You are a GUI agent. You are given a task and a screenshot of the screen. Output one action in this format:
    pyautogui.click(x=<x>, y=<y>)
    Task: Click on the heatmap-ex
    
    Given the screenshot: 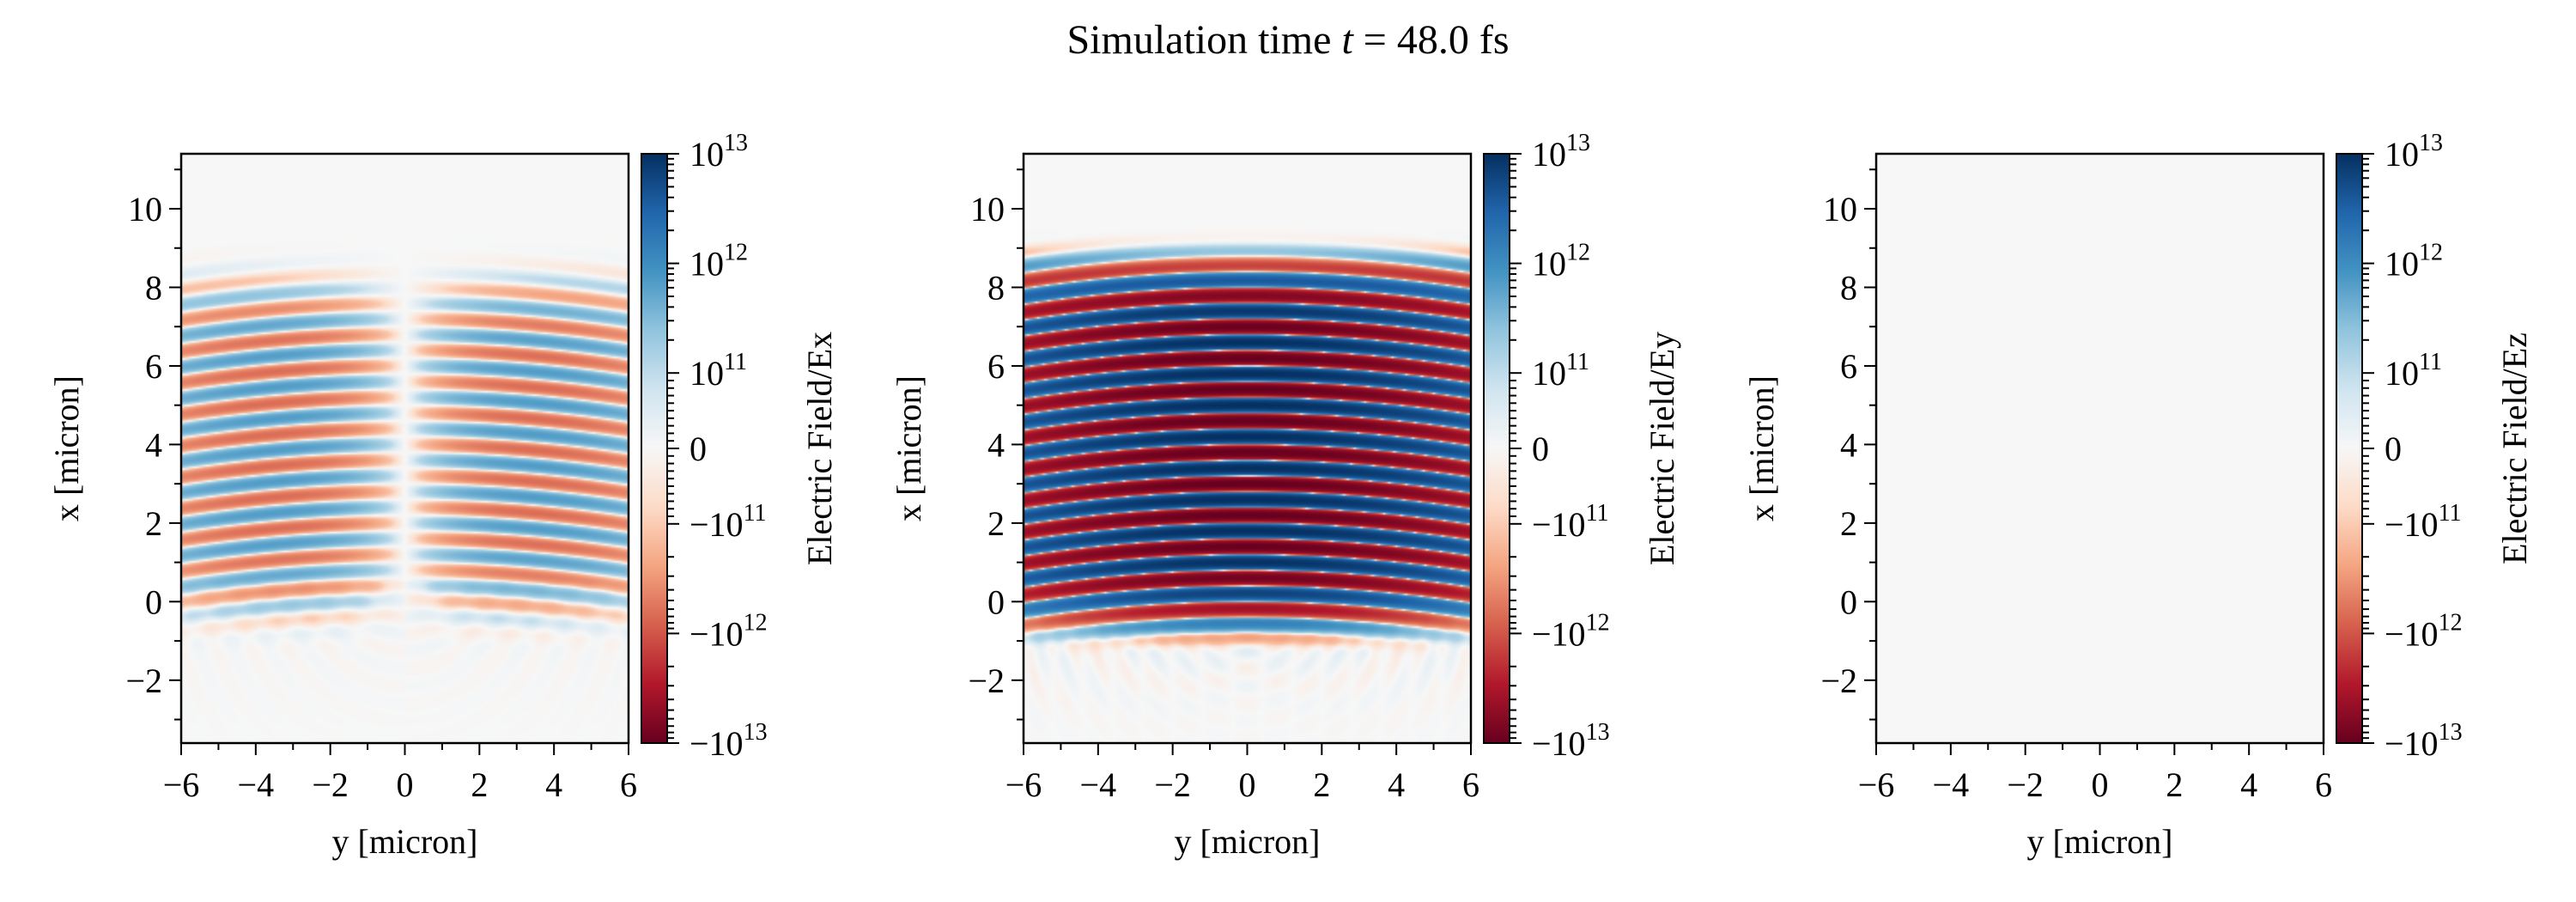 What is the action you would take?
    pyautogui.click(x=405, y=449)
    